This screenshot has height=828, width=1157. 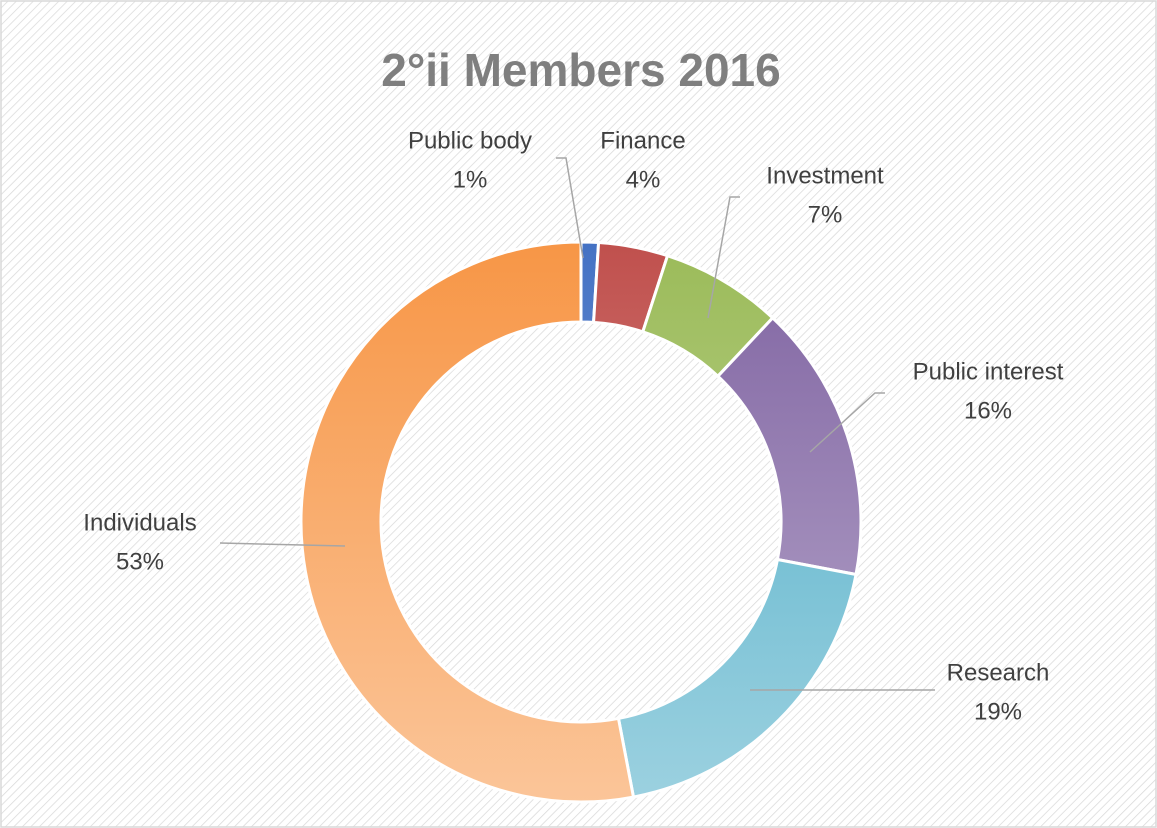 I want to click on category-label: Finance, so click(x=642, y=140).